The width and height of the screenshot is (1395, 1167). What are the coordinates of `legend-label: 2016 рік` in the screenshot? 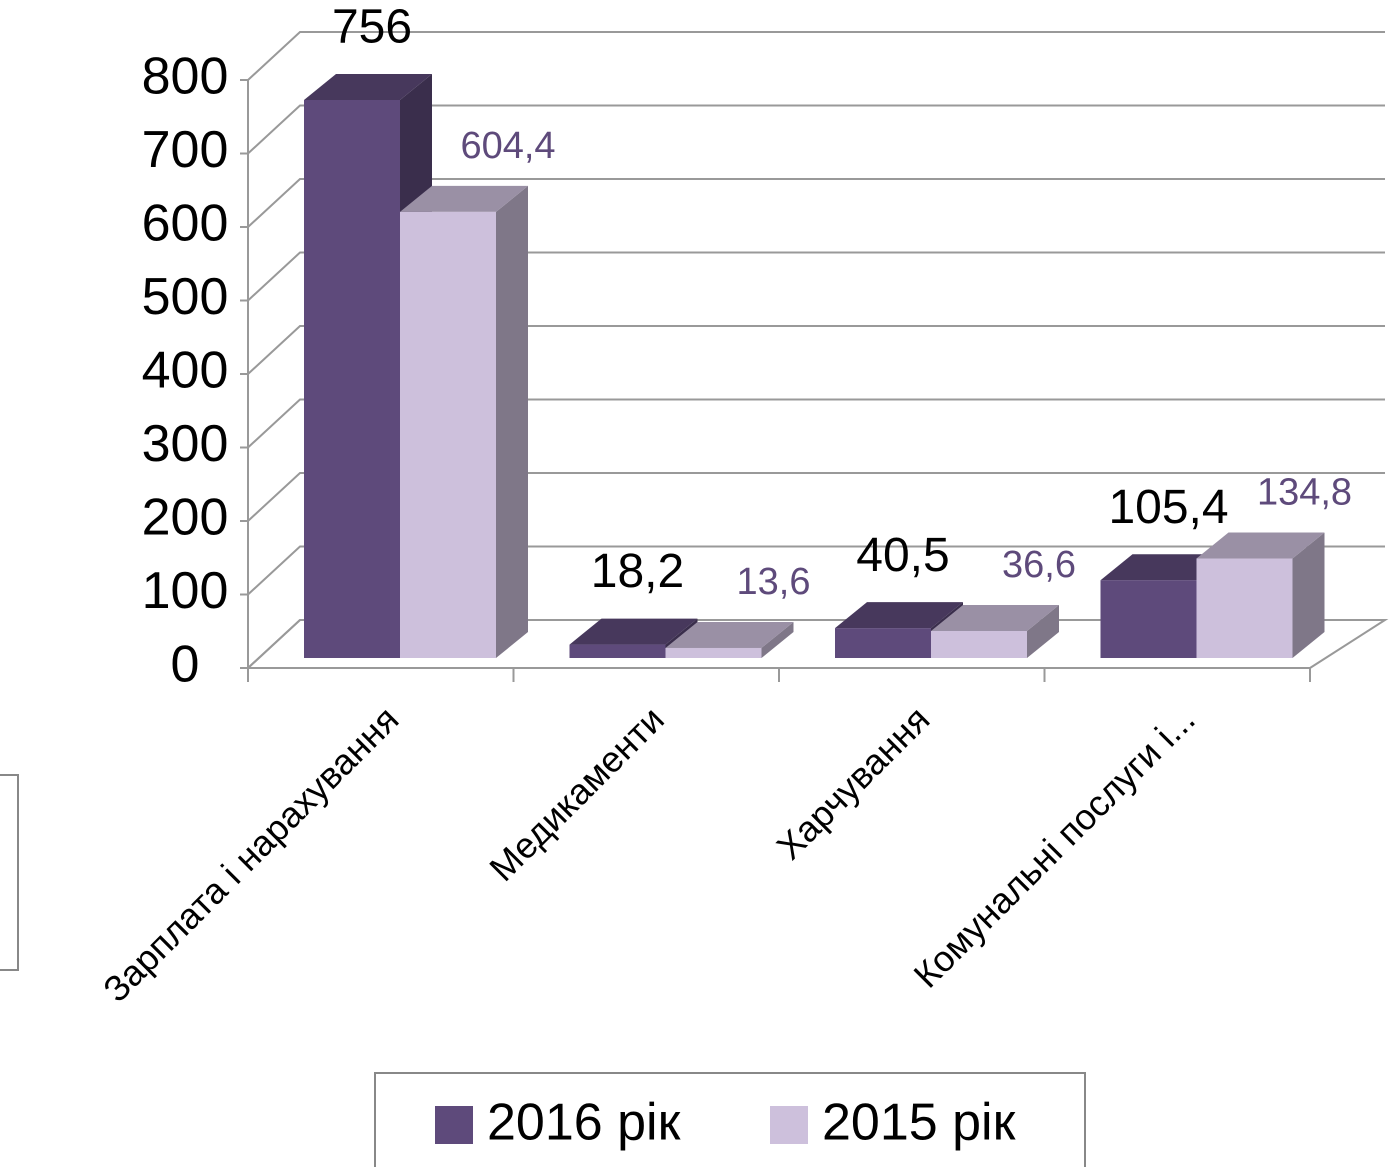 It's located at (584, 1123).